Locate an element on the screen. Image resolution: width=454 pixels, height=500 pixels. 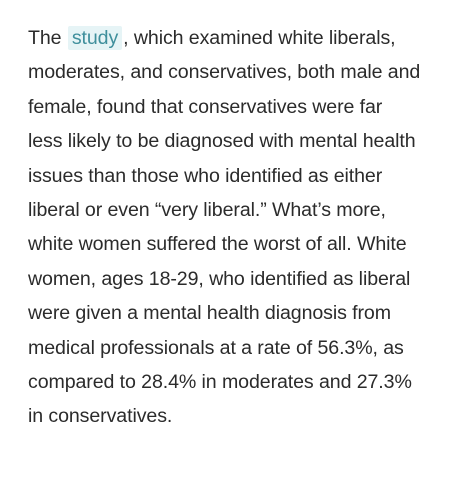
paragraph-text: The is located at coordinates (45, 38).